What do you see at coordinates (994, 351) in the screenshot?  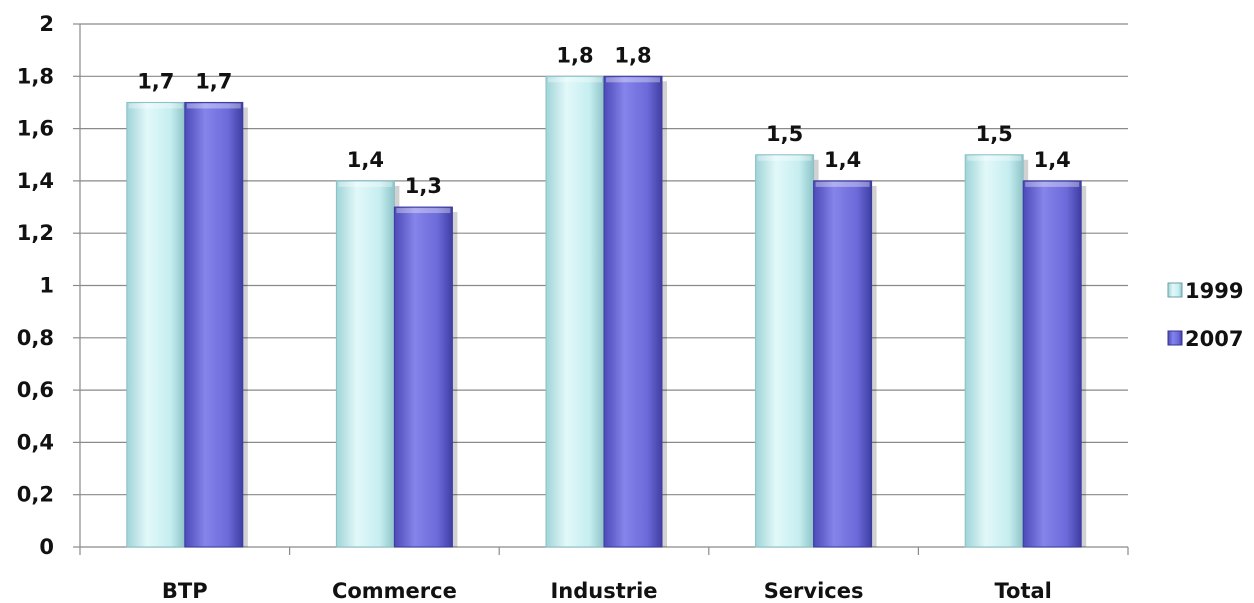 I see `bar-1999-total` at bounding box center [994, 351].